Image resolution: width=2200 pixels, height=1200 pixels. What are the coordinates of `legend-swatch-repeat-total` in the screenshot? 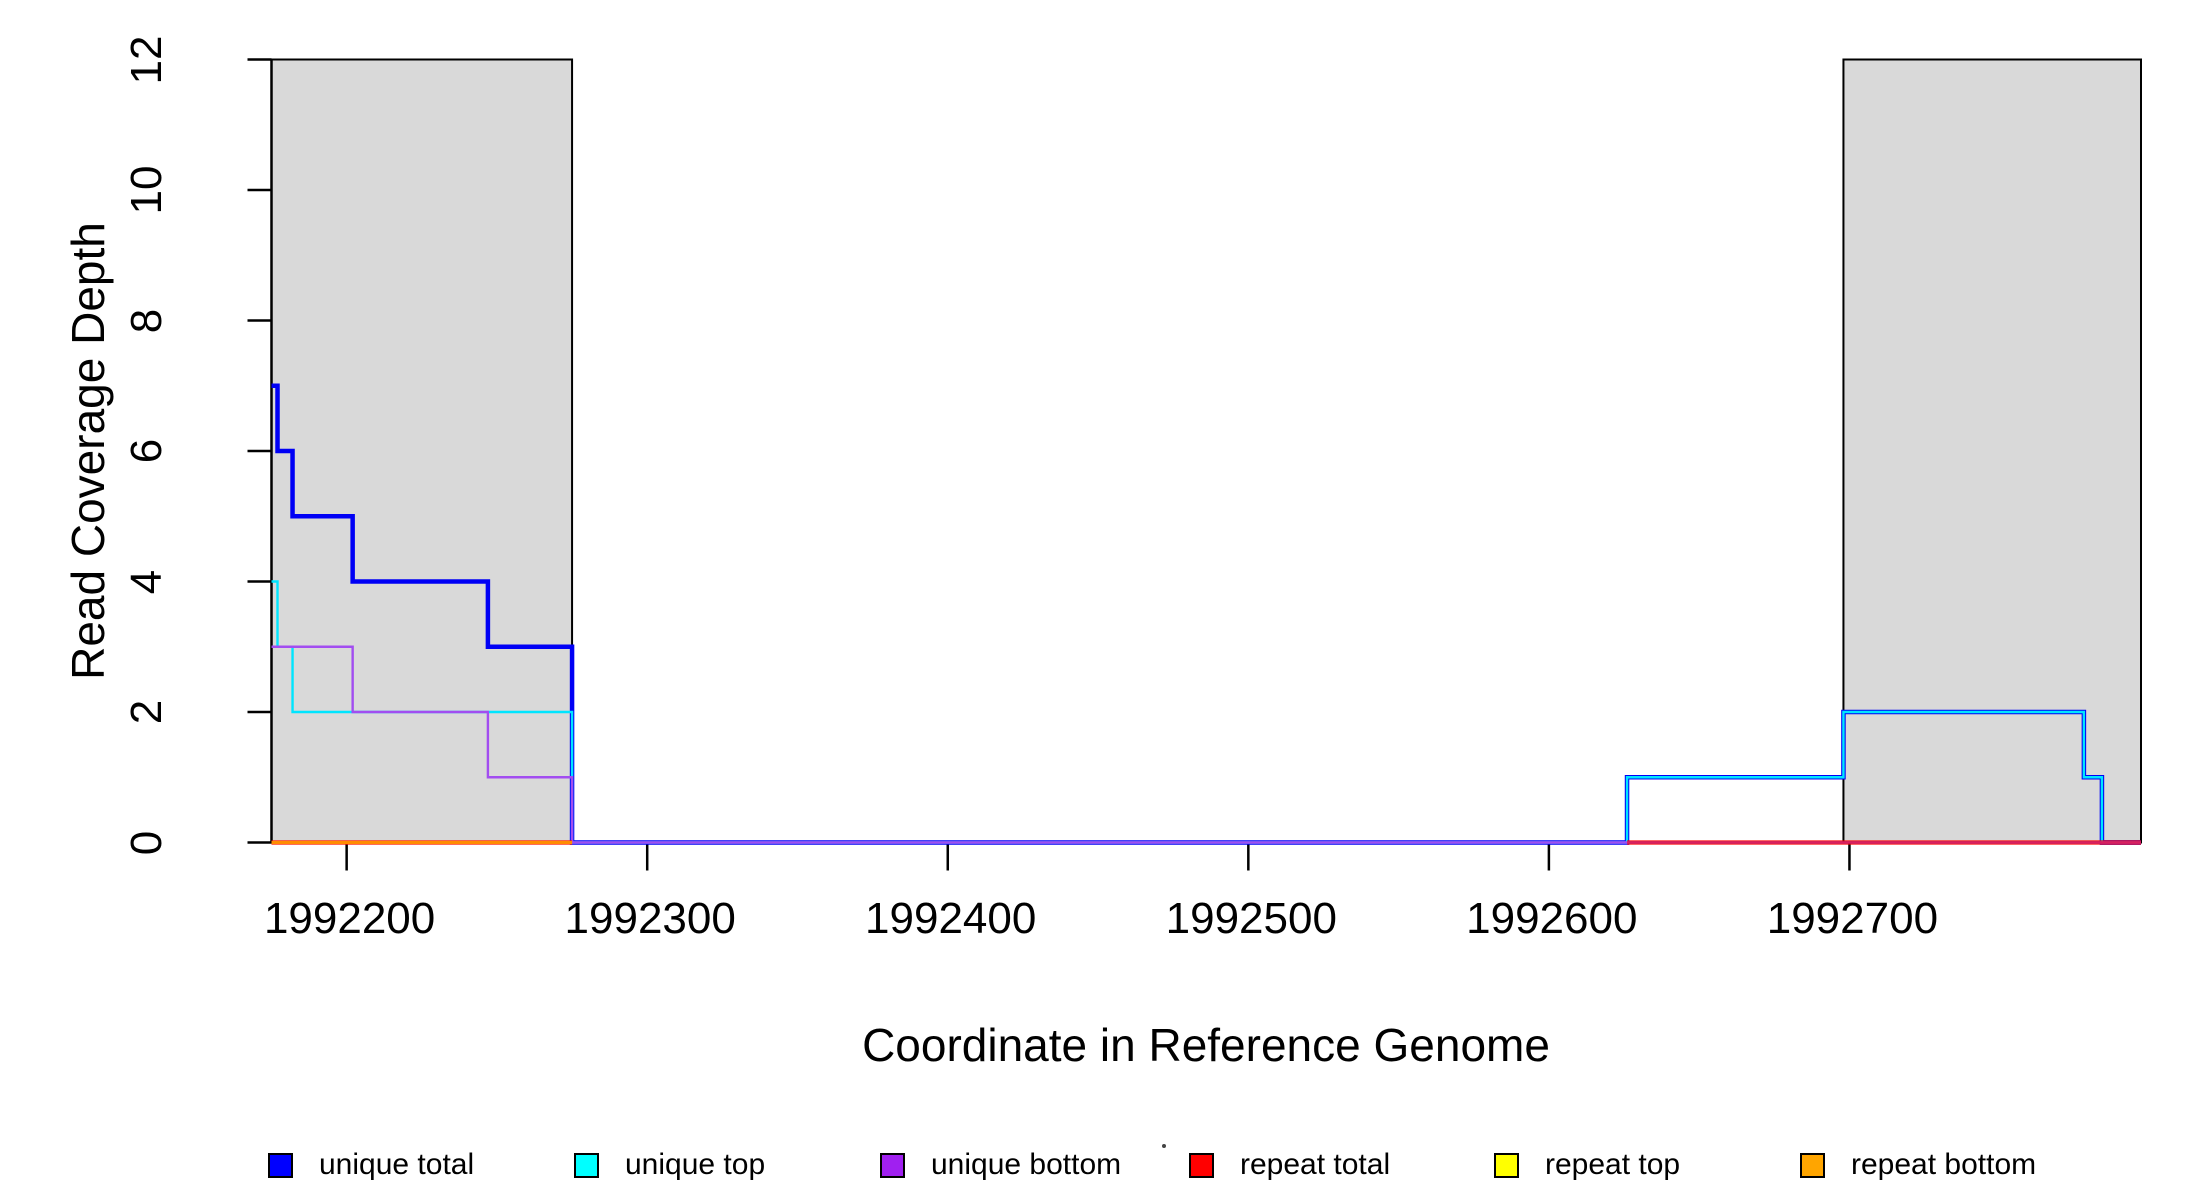 It's located at (1201, 1165).